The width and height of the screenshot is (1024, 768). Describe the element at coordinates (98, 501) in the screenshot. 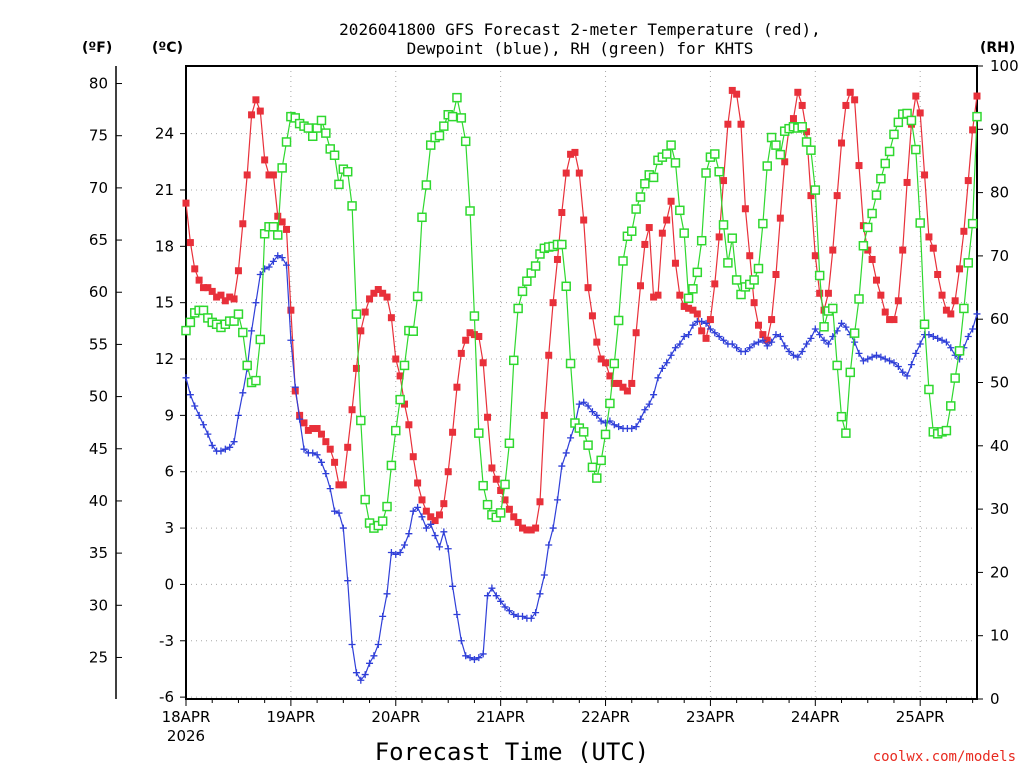

I see `f-axis-tick-label: 40` at that location.